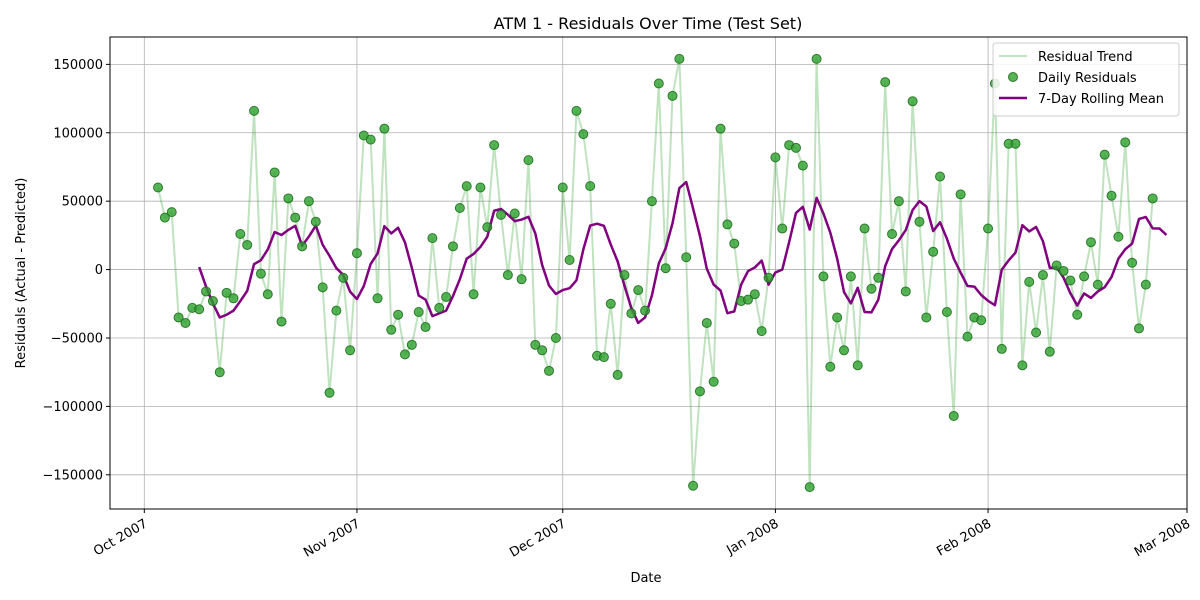  What do you see at coordinates (78, 133) in the screenshot?
I see `y-tick-label: 100000` at bounding box center [78, 133].